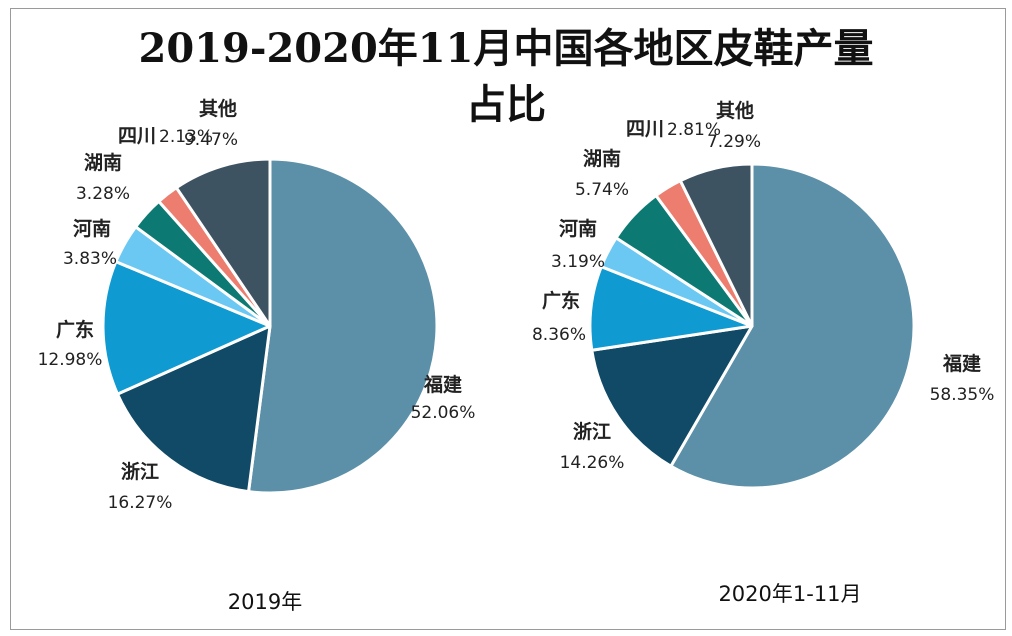 This screenshot has height=636, width=1012. Describe the element at coordinates (70, 360) in the screenshot. I see `slice-value-label-0-2: 12.98%` at that location.